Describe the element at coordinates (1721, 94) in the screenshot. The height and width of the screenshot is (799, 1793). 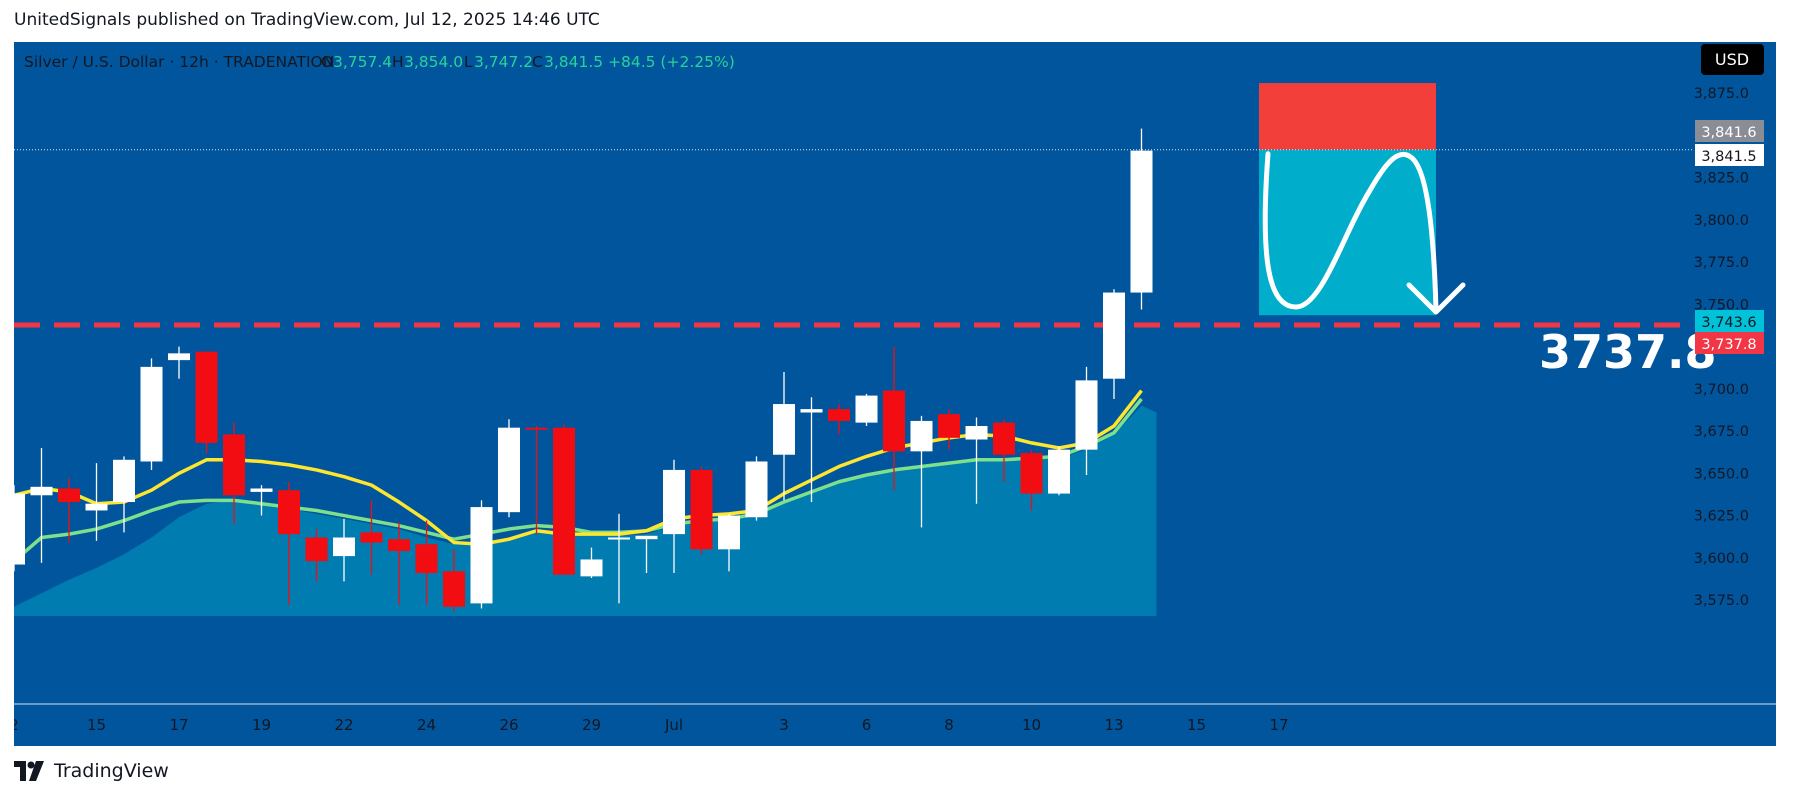
I see `y-tick-label: 3,875.0` at that location.